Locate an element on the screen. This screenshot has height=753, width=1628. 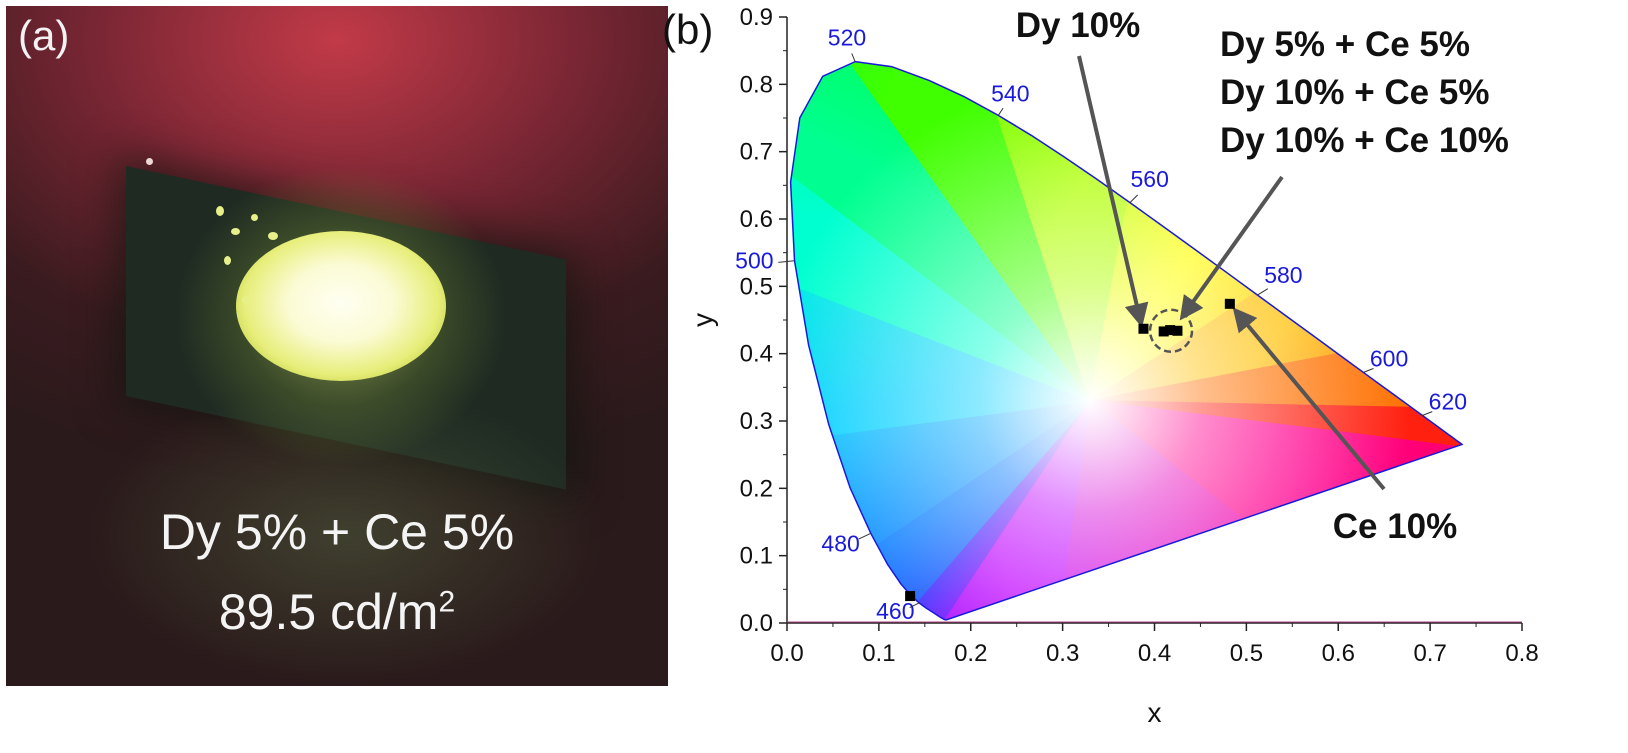
annotation-label: Dy 10% + Ce 5% is located at coordinates (1354, 92).